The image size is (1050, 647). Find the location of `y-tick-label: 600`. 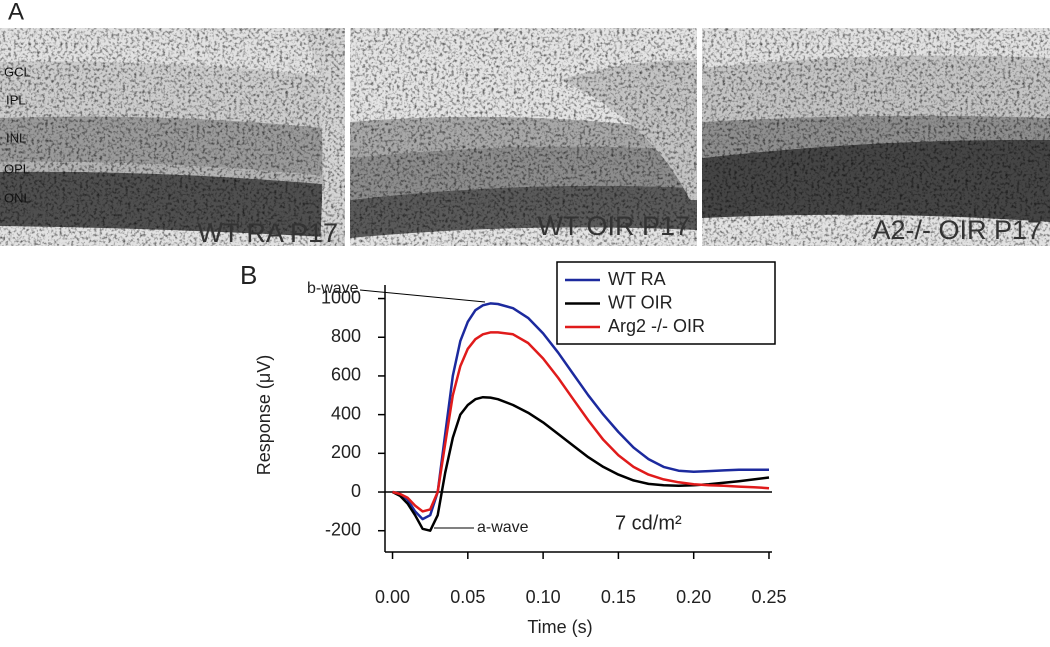

y-tick-label: 600 is located at coordinates (346, 375).